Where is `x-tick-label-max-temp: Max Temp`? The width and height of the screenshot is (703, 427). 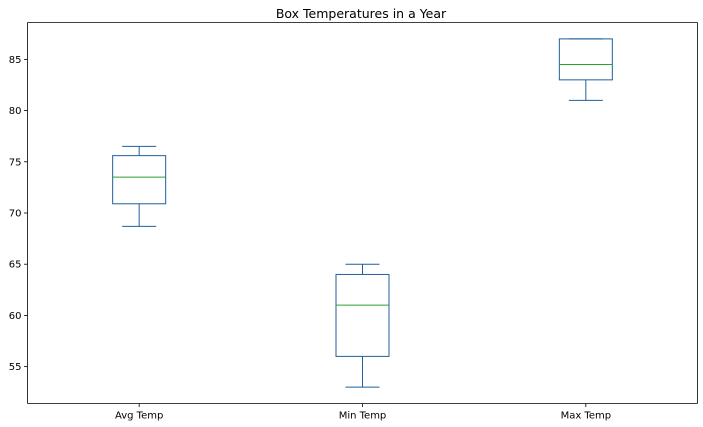
x-tick-label-max-temp: Max Temp is located at coordinates (586, 416).